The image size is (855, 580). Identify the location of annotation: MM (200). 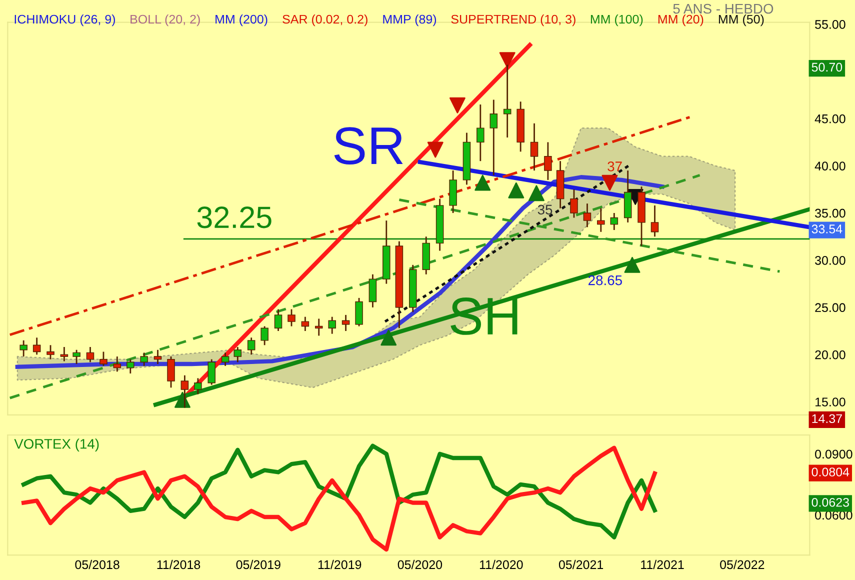
(242, 20).